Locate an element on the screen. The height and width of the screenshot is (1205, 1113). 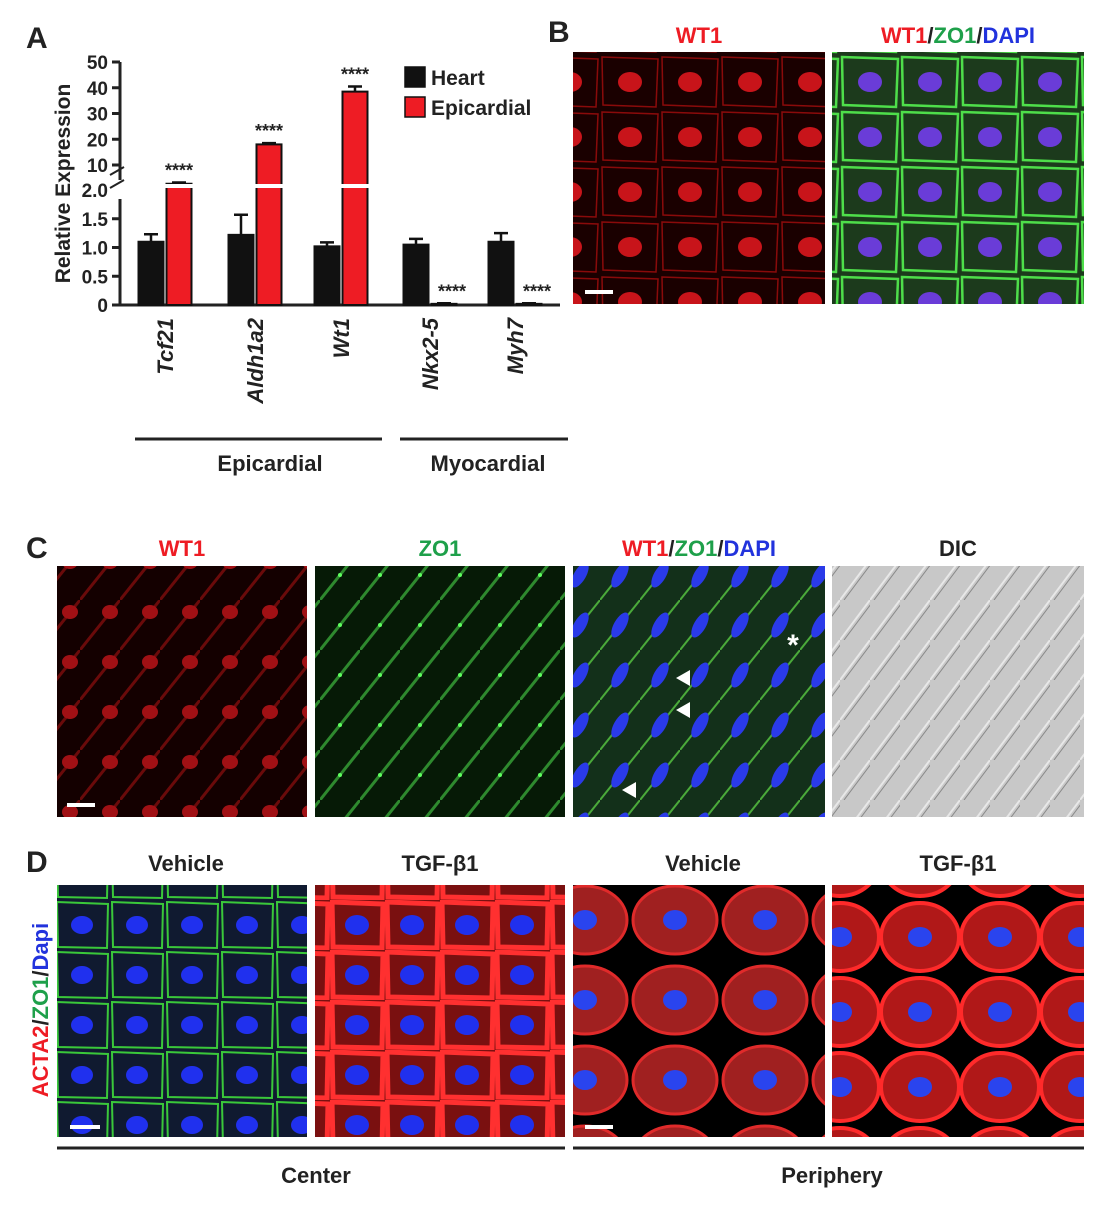
y-tick-label: 1.0 is located at coordinates (95, 249).